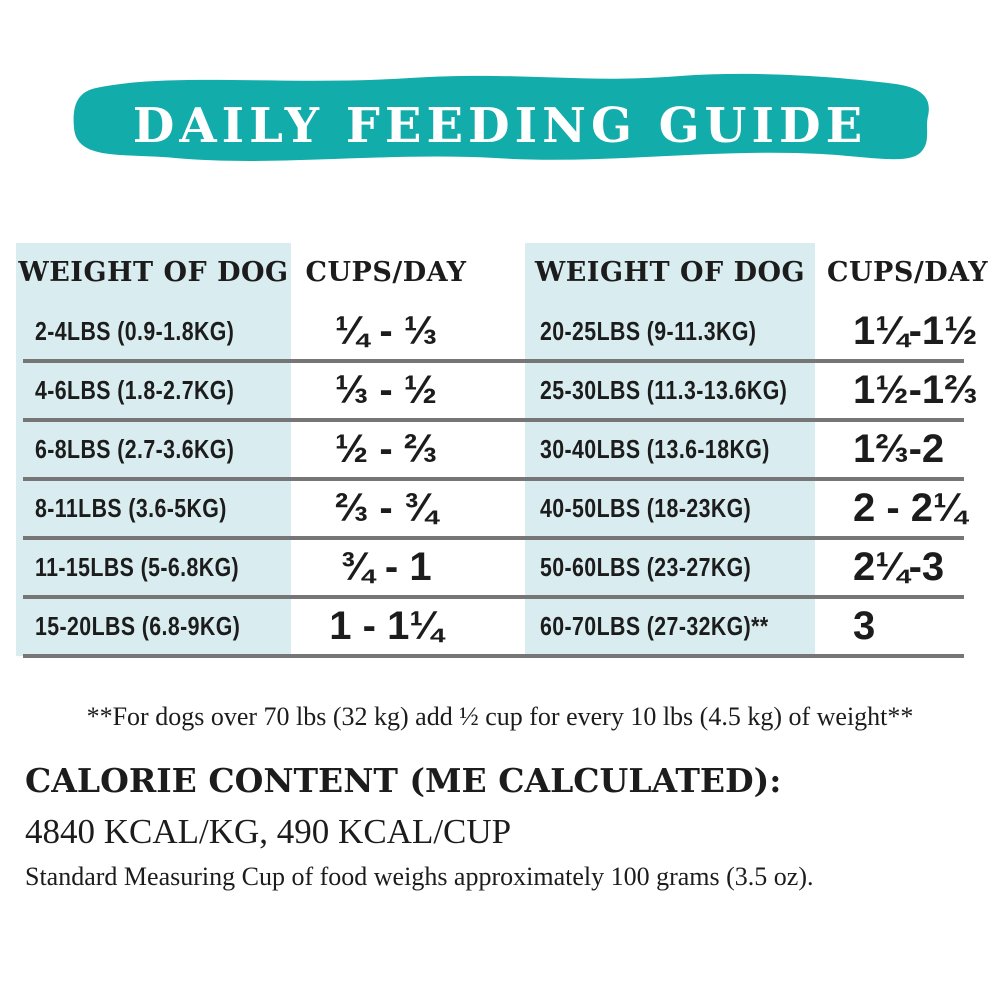 The height and width of the screenshot is (1000, 1000). I want to click on table-row-cups: 1⅔-2, so click(907, 449).